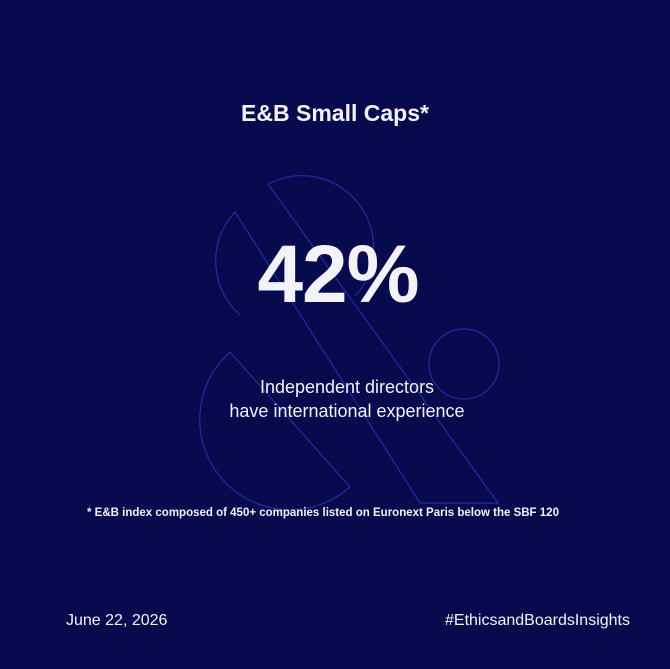 The height and width of the screenshot is (669, 670). Describe the element at coordinates (117, 620) in the screenshot. I see `date: June 22, 2026` at that location.